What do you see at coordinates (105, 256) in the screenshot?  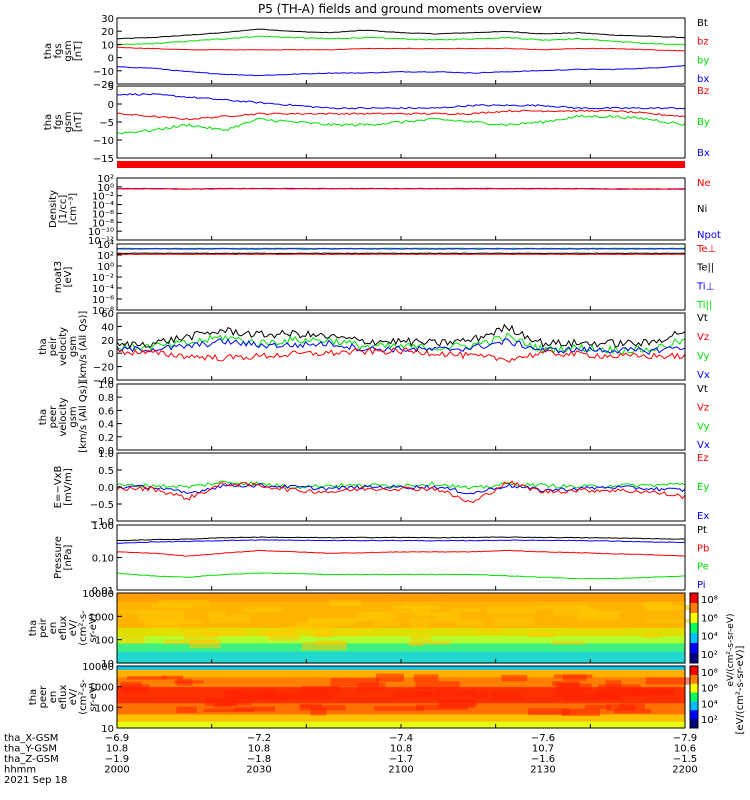 I see `y-tick-label: 10²` at bounding box center [105, 256].